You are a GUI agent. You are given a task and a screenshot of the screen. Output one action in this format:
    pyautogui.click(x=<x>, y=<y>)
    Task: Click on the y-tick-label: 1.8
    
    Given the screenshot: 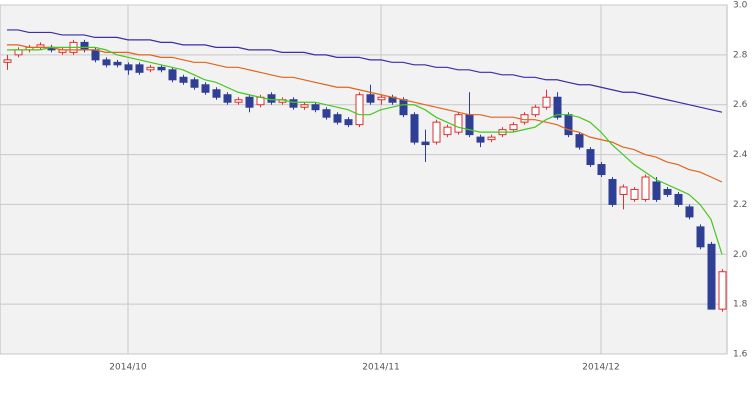 What is the action you would take?
    pyautogui.click(x=740, y=305)
    